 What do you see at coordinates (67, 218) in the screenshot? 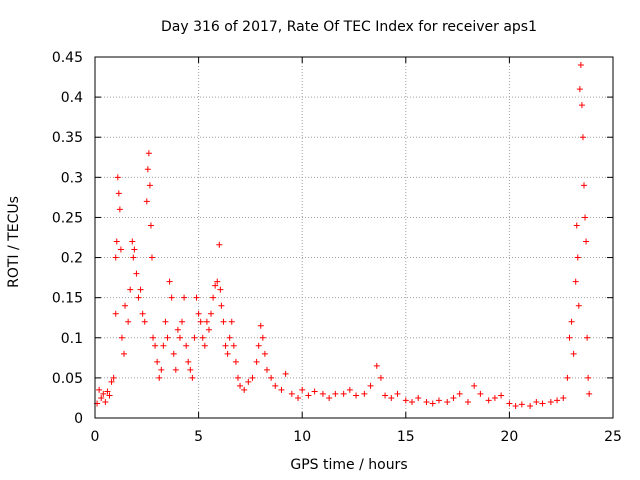
I see `y-tick-label: 0.25` at bounding box center [67, 218].